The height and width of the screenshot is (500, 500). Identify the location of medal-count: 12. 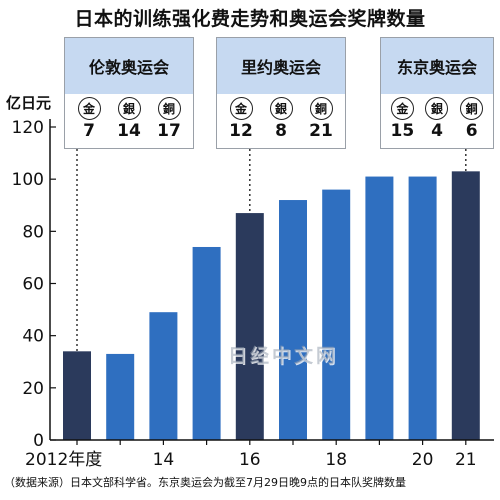
(241, 131).